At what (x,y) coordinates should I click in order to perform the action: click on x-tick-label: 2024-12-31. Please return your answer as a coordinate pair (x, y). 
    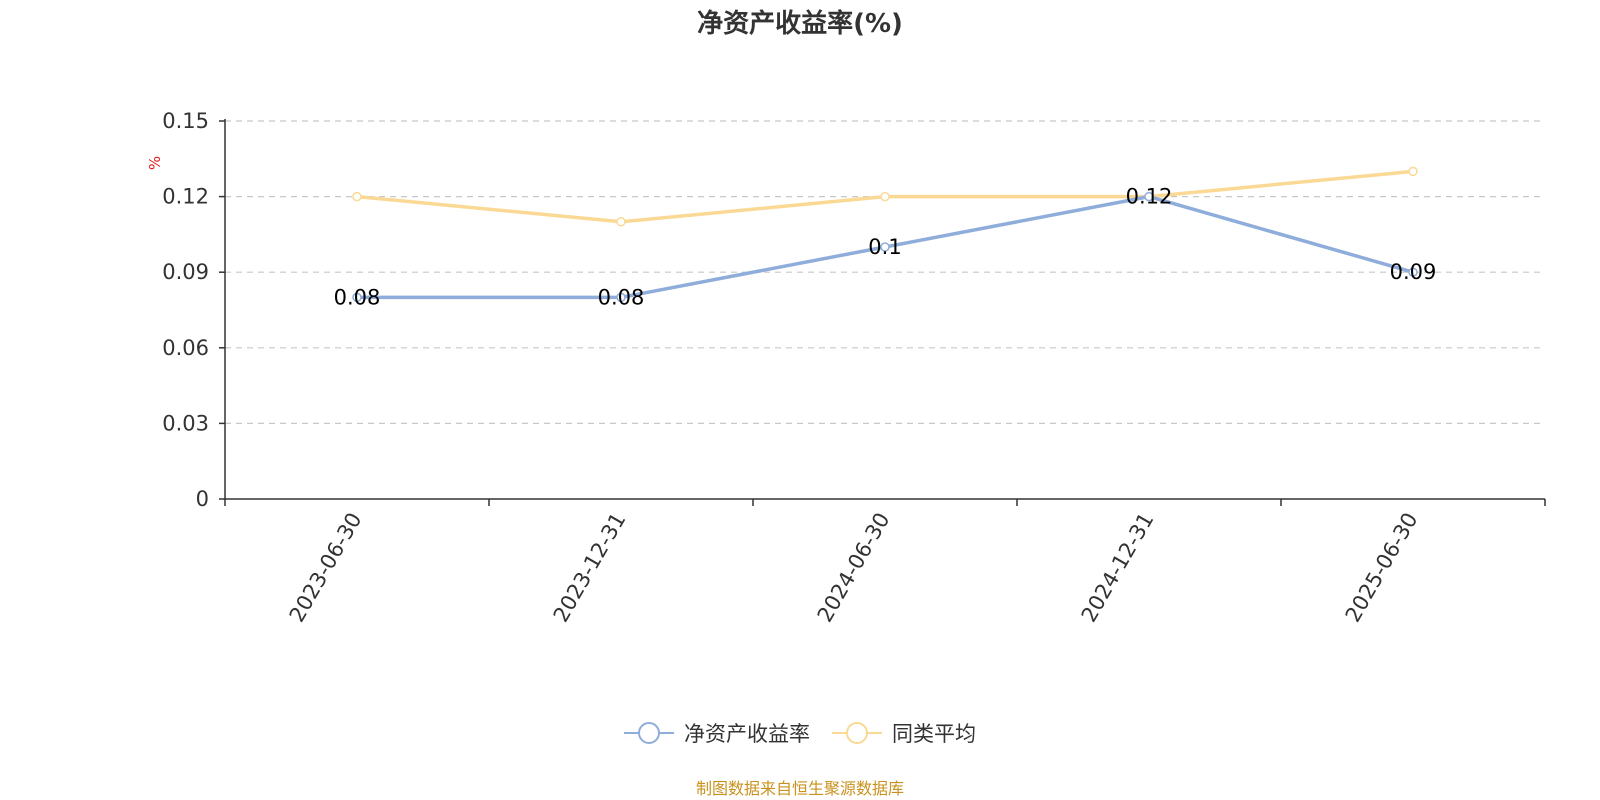
    Looking at the image, I should click on (1118, 568).